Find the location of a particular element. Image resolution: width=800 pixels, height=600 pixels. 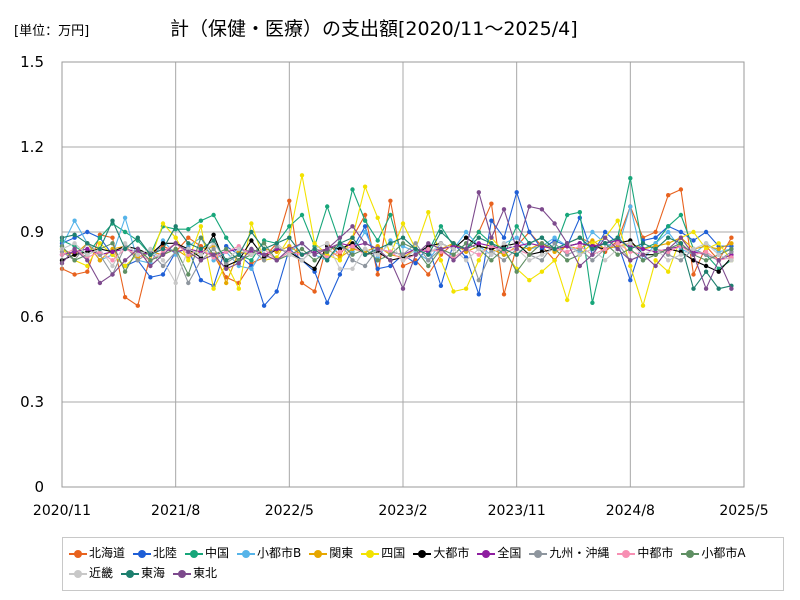

legend-item: 九州・沖縄 is located at coordinates (569, 553).